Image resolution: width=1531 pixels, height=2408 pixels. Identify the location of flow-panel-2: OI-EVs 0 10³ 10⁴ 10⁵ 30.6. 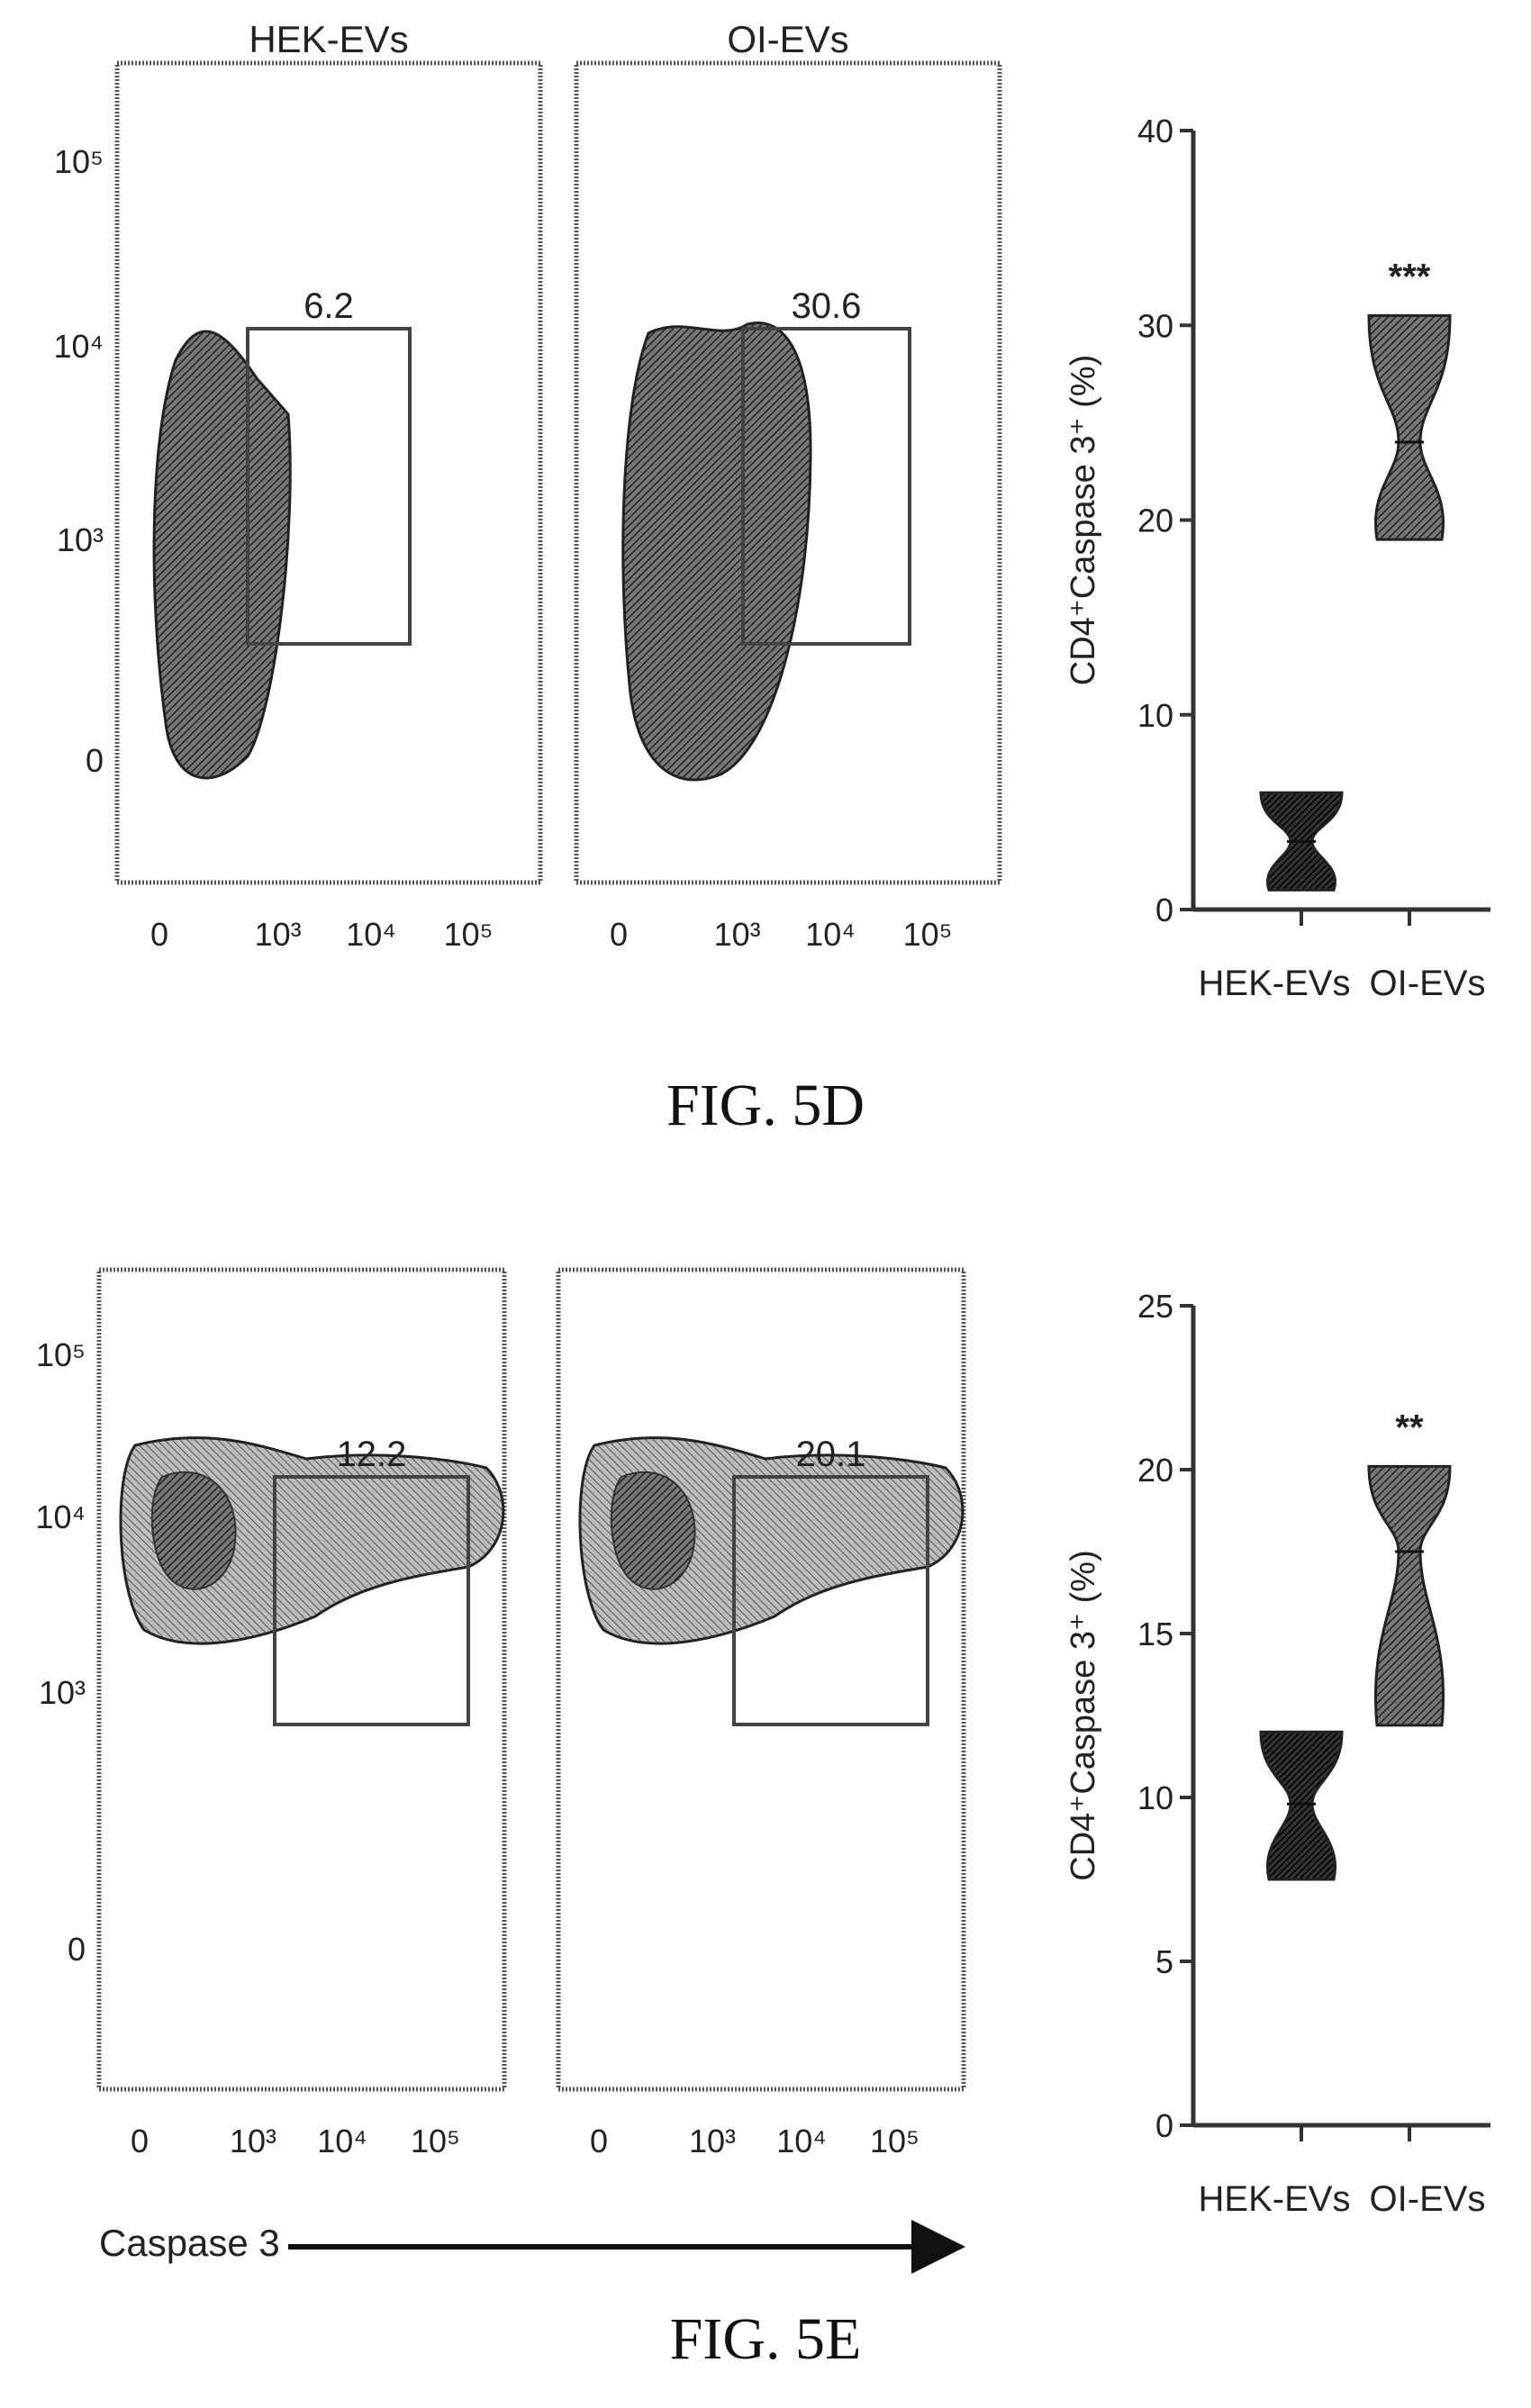
(788, 485).